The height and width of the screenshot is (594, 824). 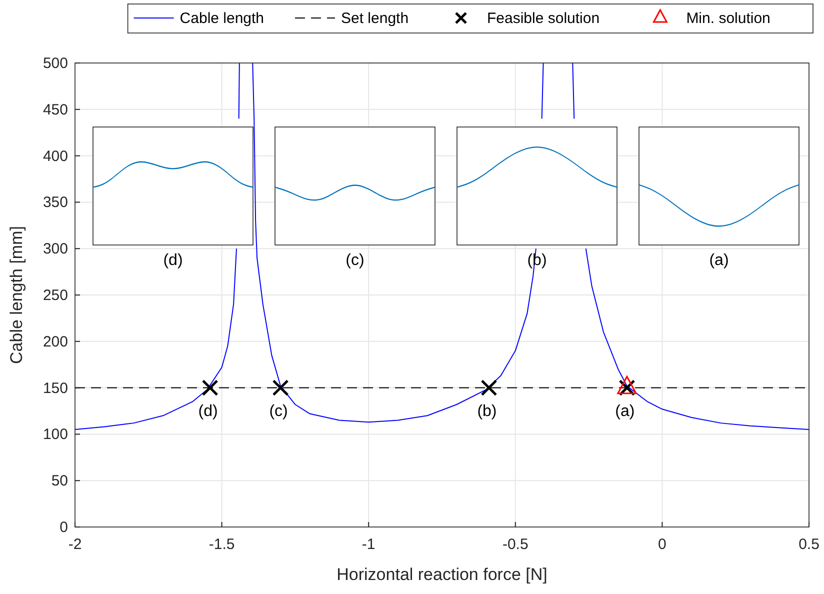 What do you see at coordinates (809, 544) in the screenshot?
I see `x-tick-label: 0.5` at bounding box center [809, 544].